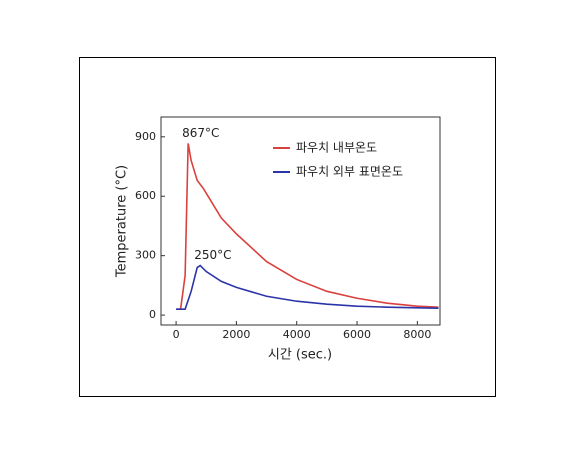 This screenshot has width=571, height=457. I want to click on y-tick-label: 900, so click(145, 136).